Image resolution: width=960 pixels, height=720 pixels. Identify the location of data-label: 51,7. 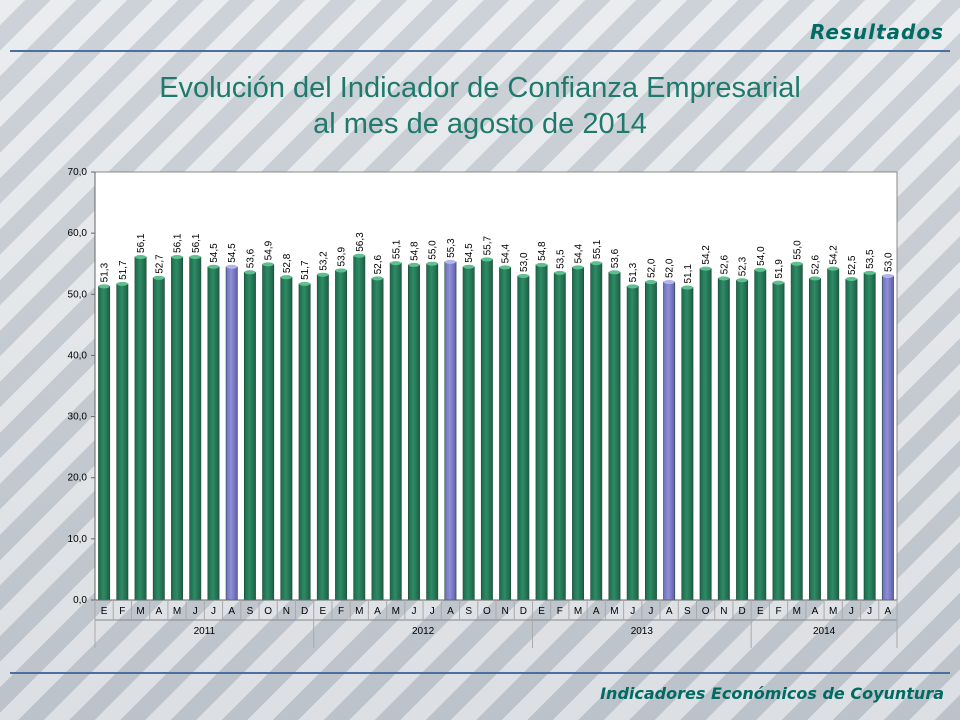
(123, 270).